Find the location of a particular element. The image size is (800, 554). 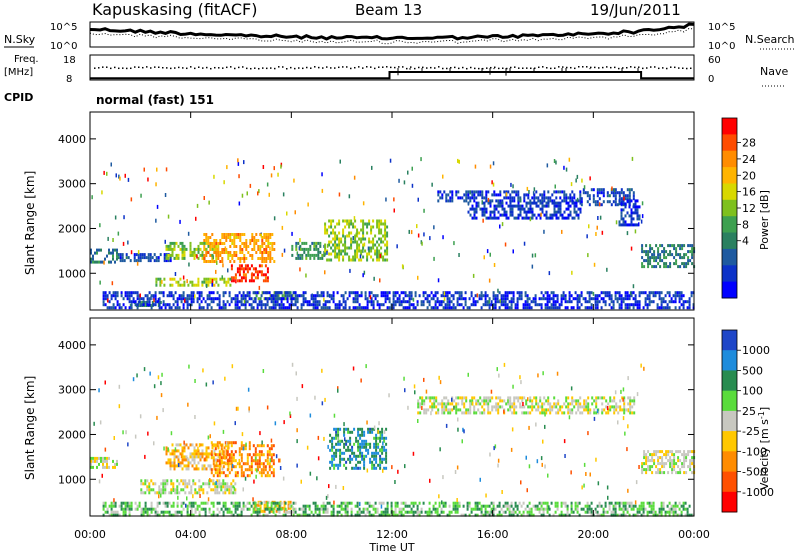

colorbar-tick-label: 24 is located at coordinates (749, 159).